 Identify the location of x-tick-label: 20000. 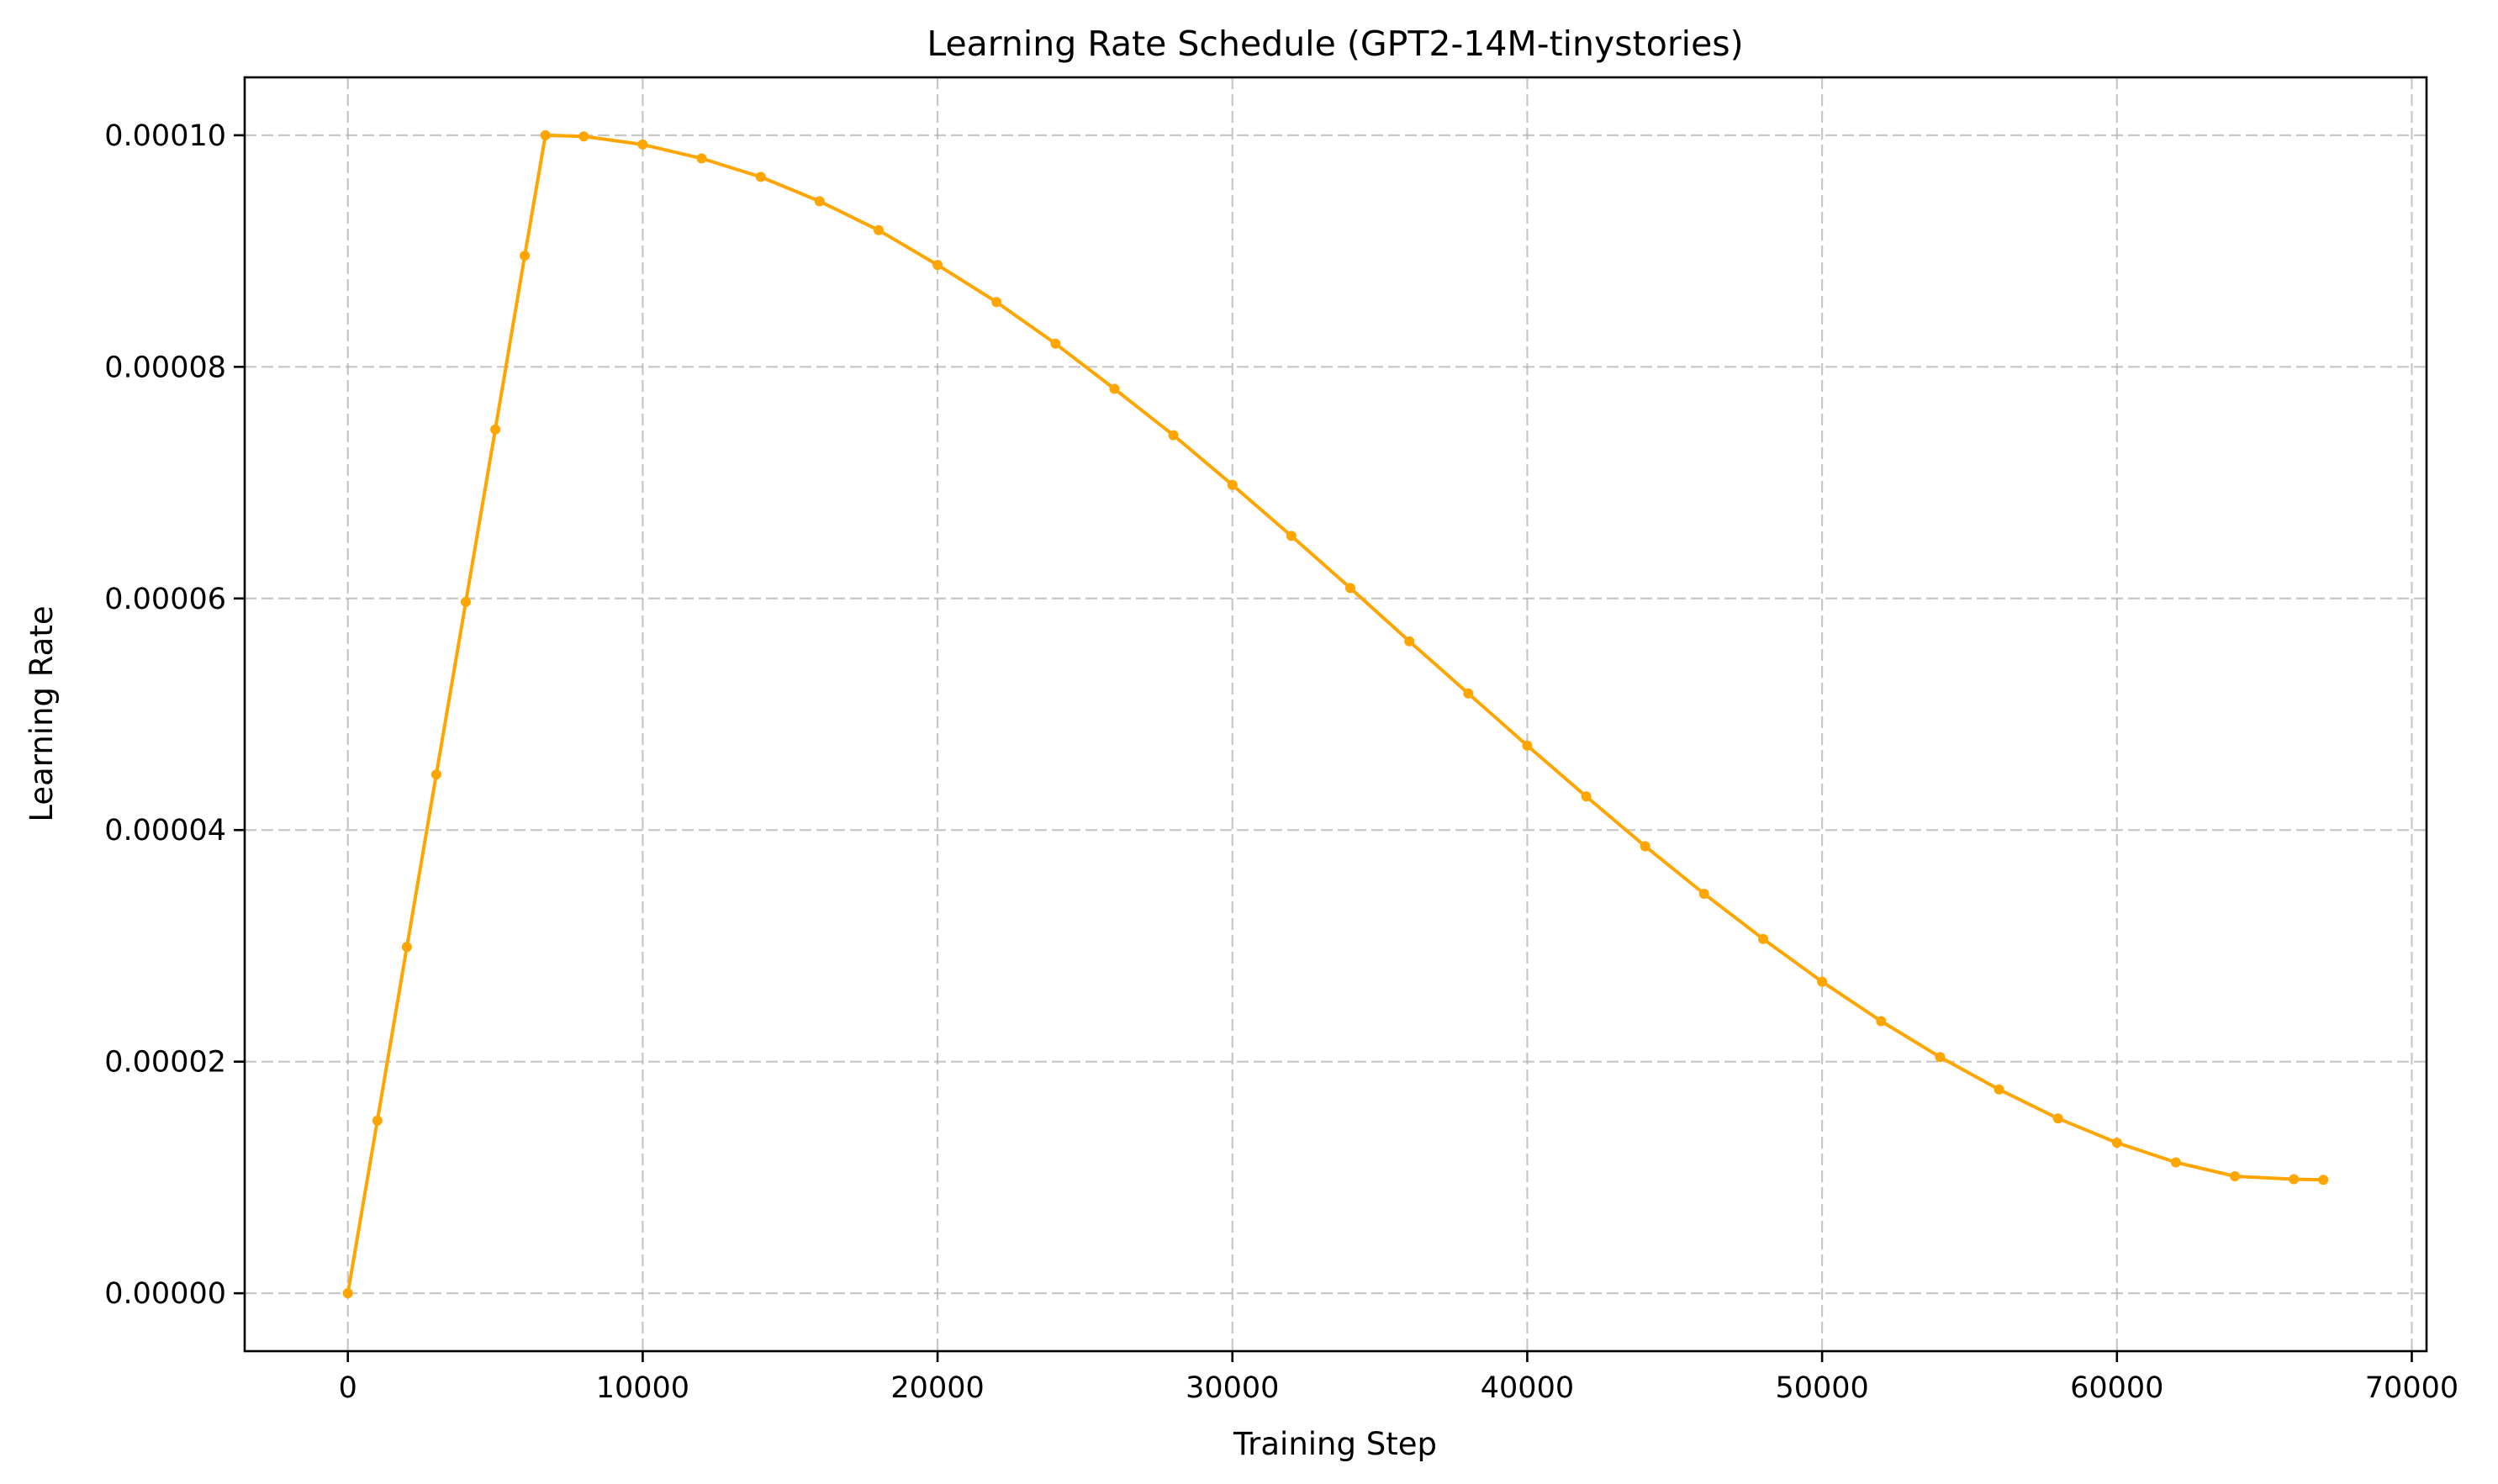
(937, 1388).